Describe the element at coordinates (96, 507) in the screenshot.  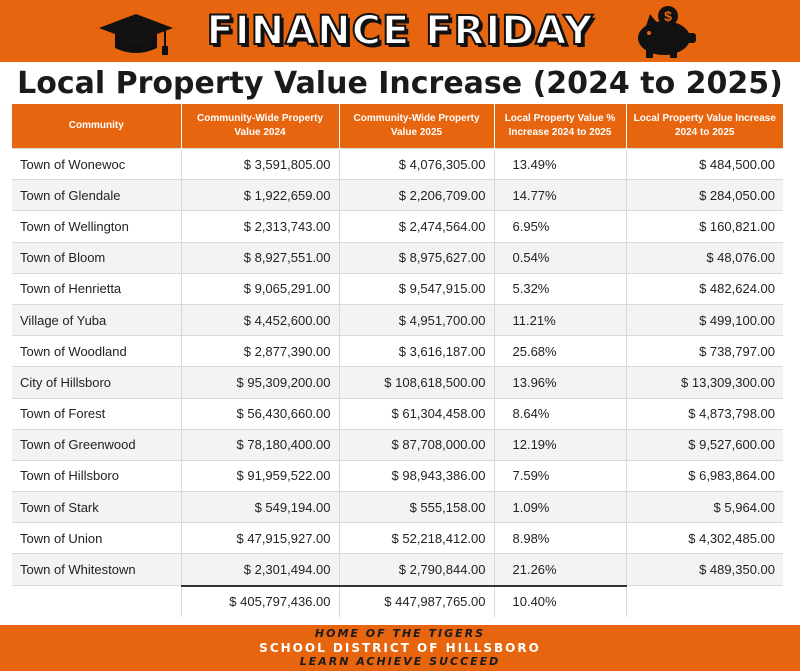
I see `cell-community: Town of Stark` at that location.